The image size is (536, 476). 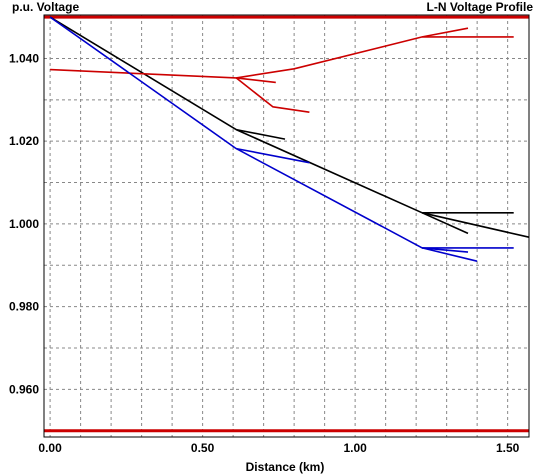 What do you see at coordinates (24, 389) in the screenshot?
I see `y-tick-label: 0.960` at bounding box center [24, 389].